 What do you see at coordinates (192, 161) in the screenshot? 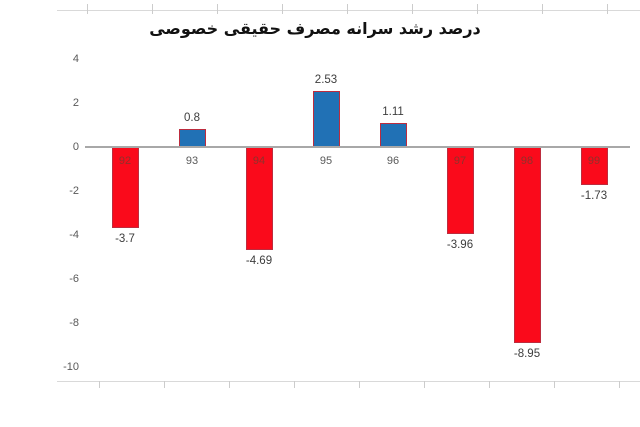
I see `category-label-93: 93` at bounding box center [192, 161].